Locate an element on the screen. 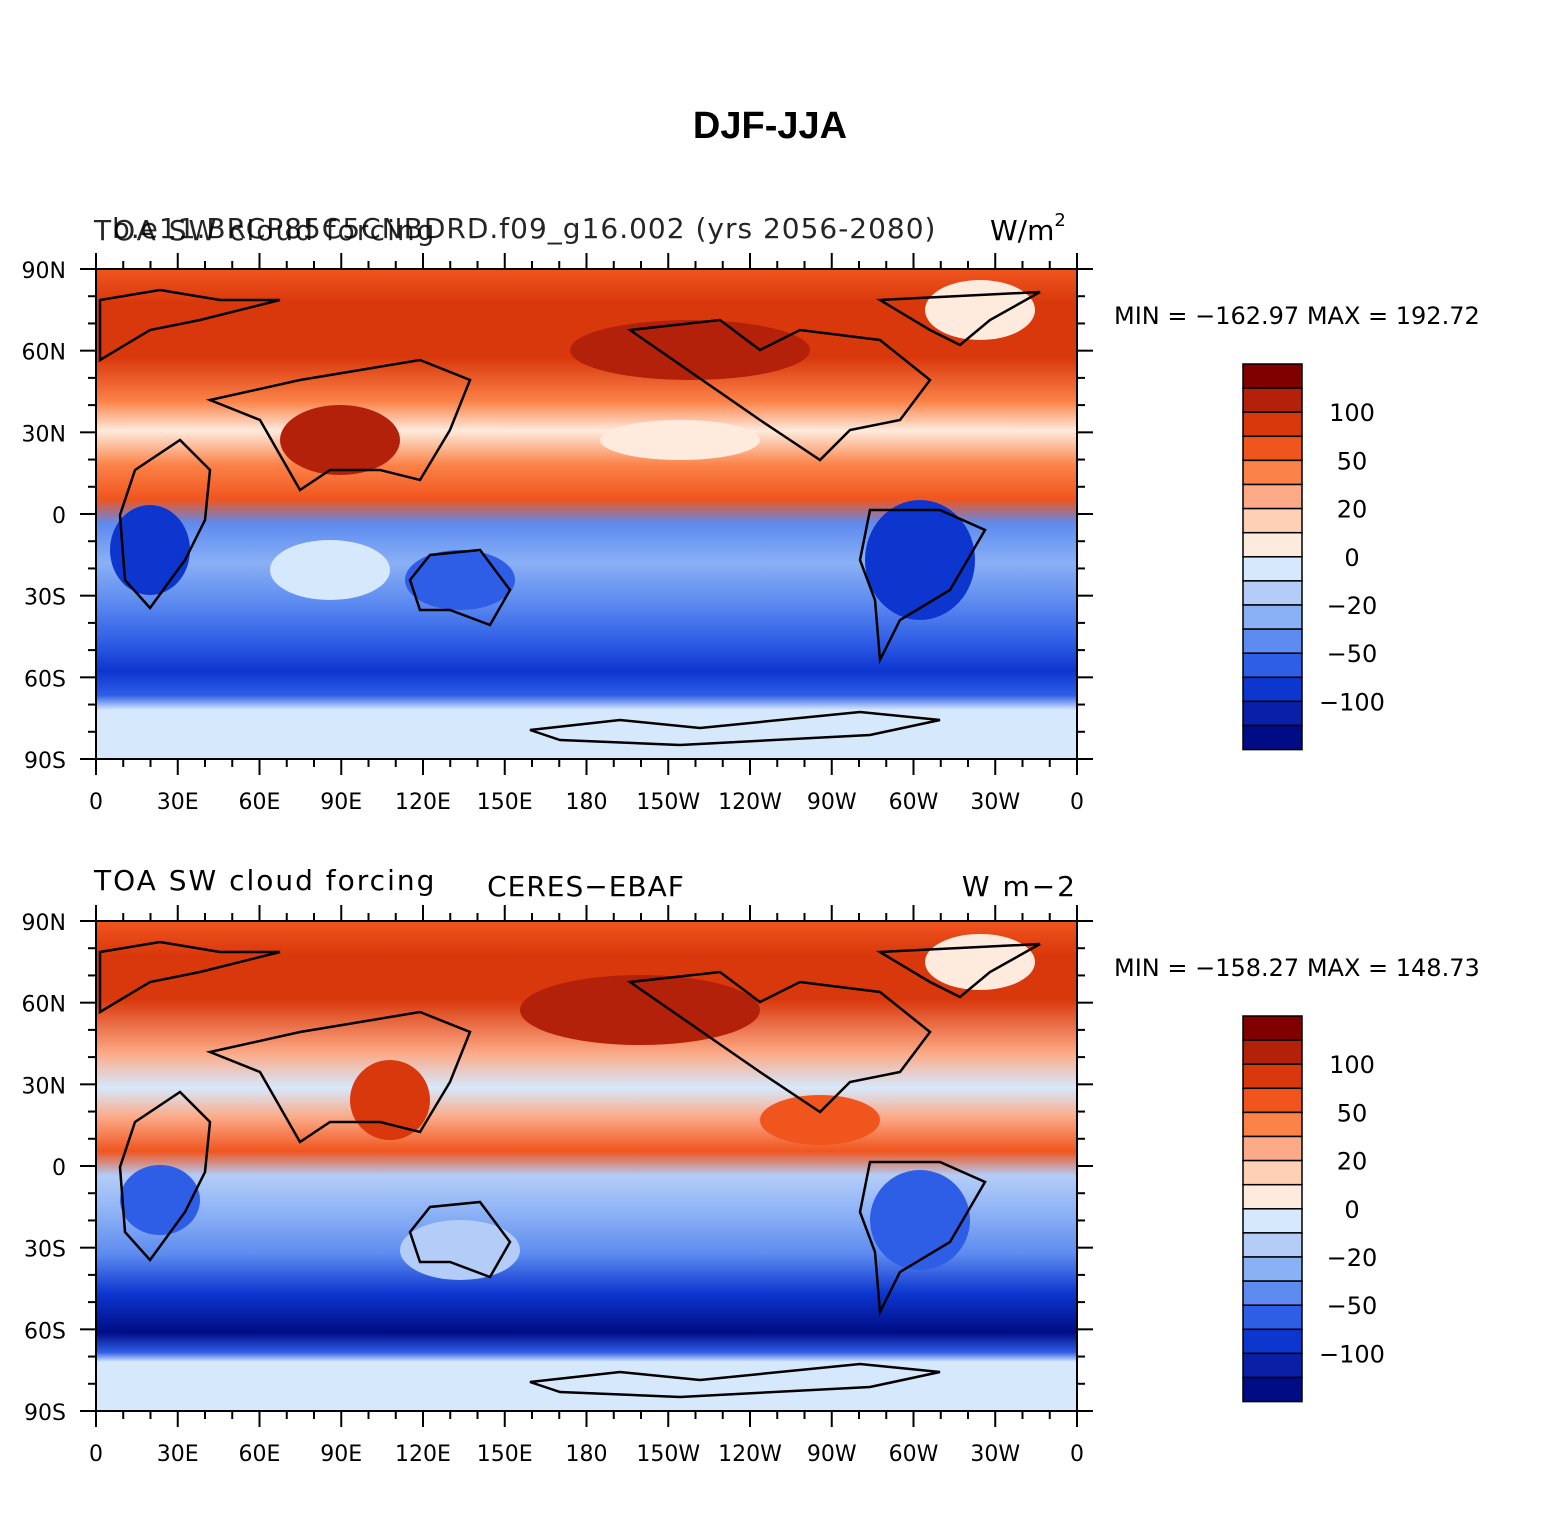  lon-labels-bottom: 0 30E 60E 90E 120E 150E 180 150W 120W 90W 60W 30W 0 is located at coordinates (586, 1454).